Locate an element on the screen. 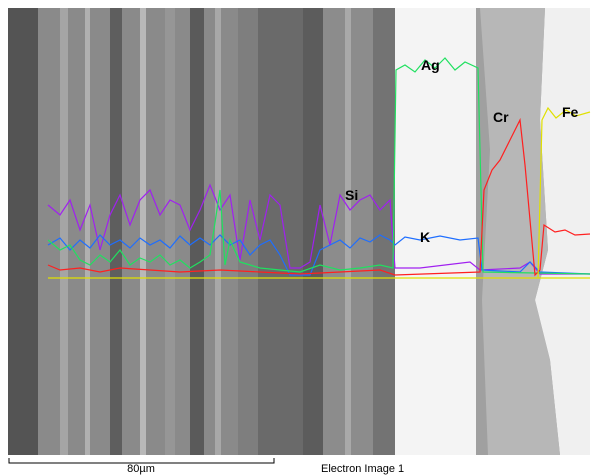 The width and height of the screenshot is (597, 475). label-fe: Fe is located at coordinates (570, 112).